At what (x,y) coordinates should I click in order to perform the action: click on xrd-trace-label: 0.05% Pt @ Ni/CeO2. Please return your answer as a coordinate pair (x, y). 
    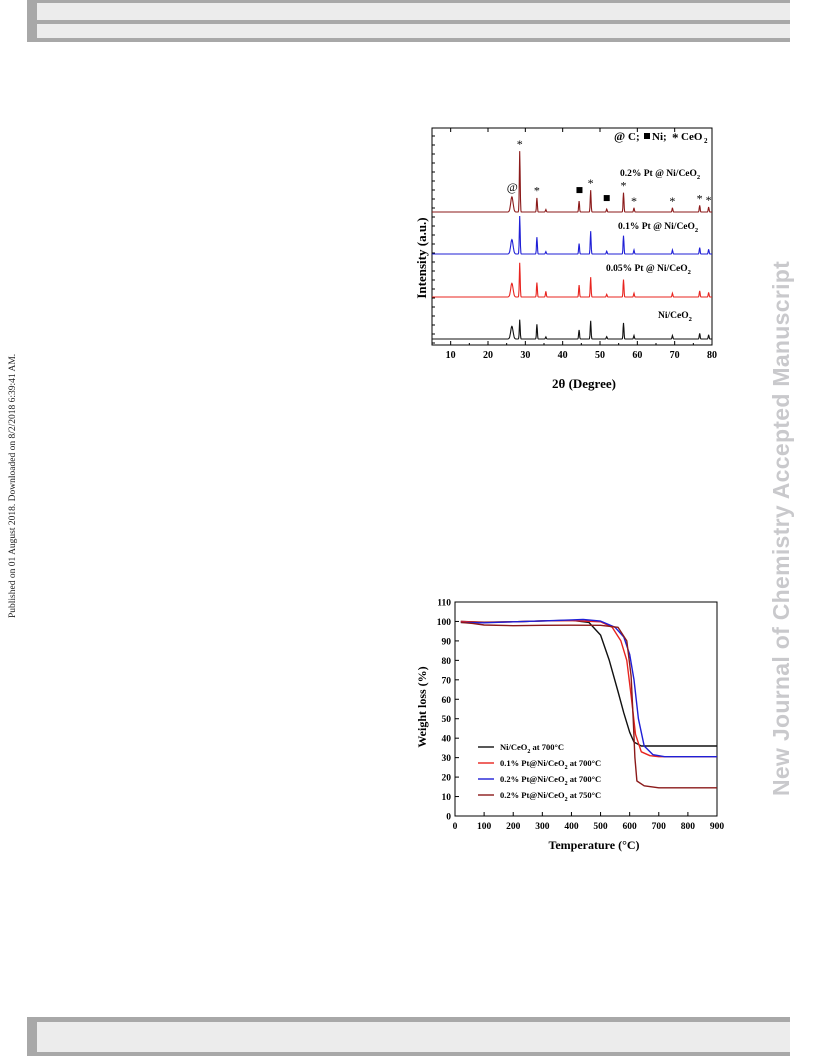
    Looking at the image, I should click on (648, 270).